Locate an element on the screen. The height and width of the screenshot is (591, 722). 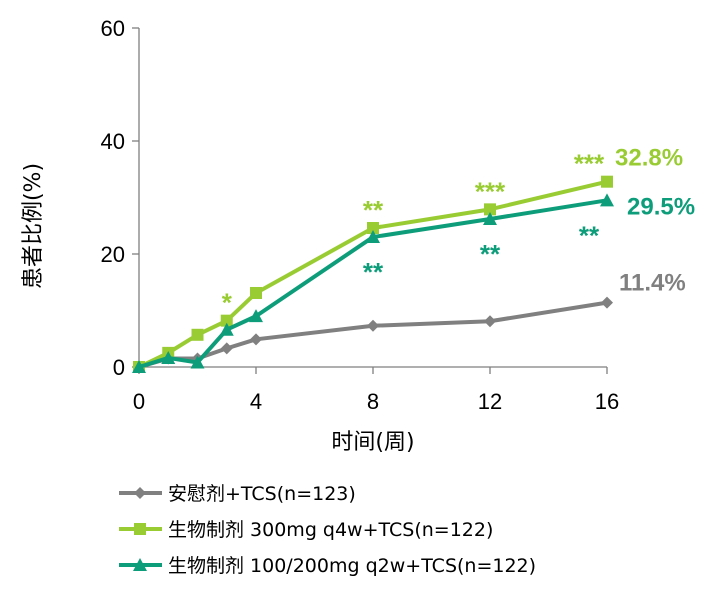
end-value-label: 32.8% is located at coordinates (649, 158).